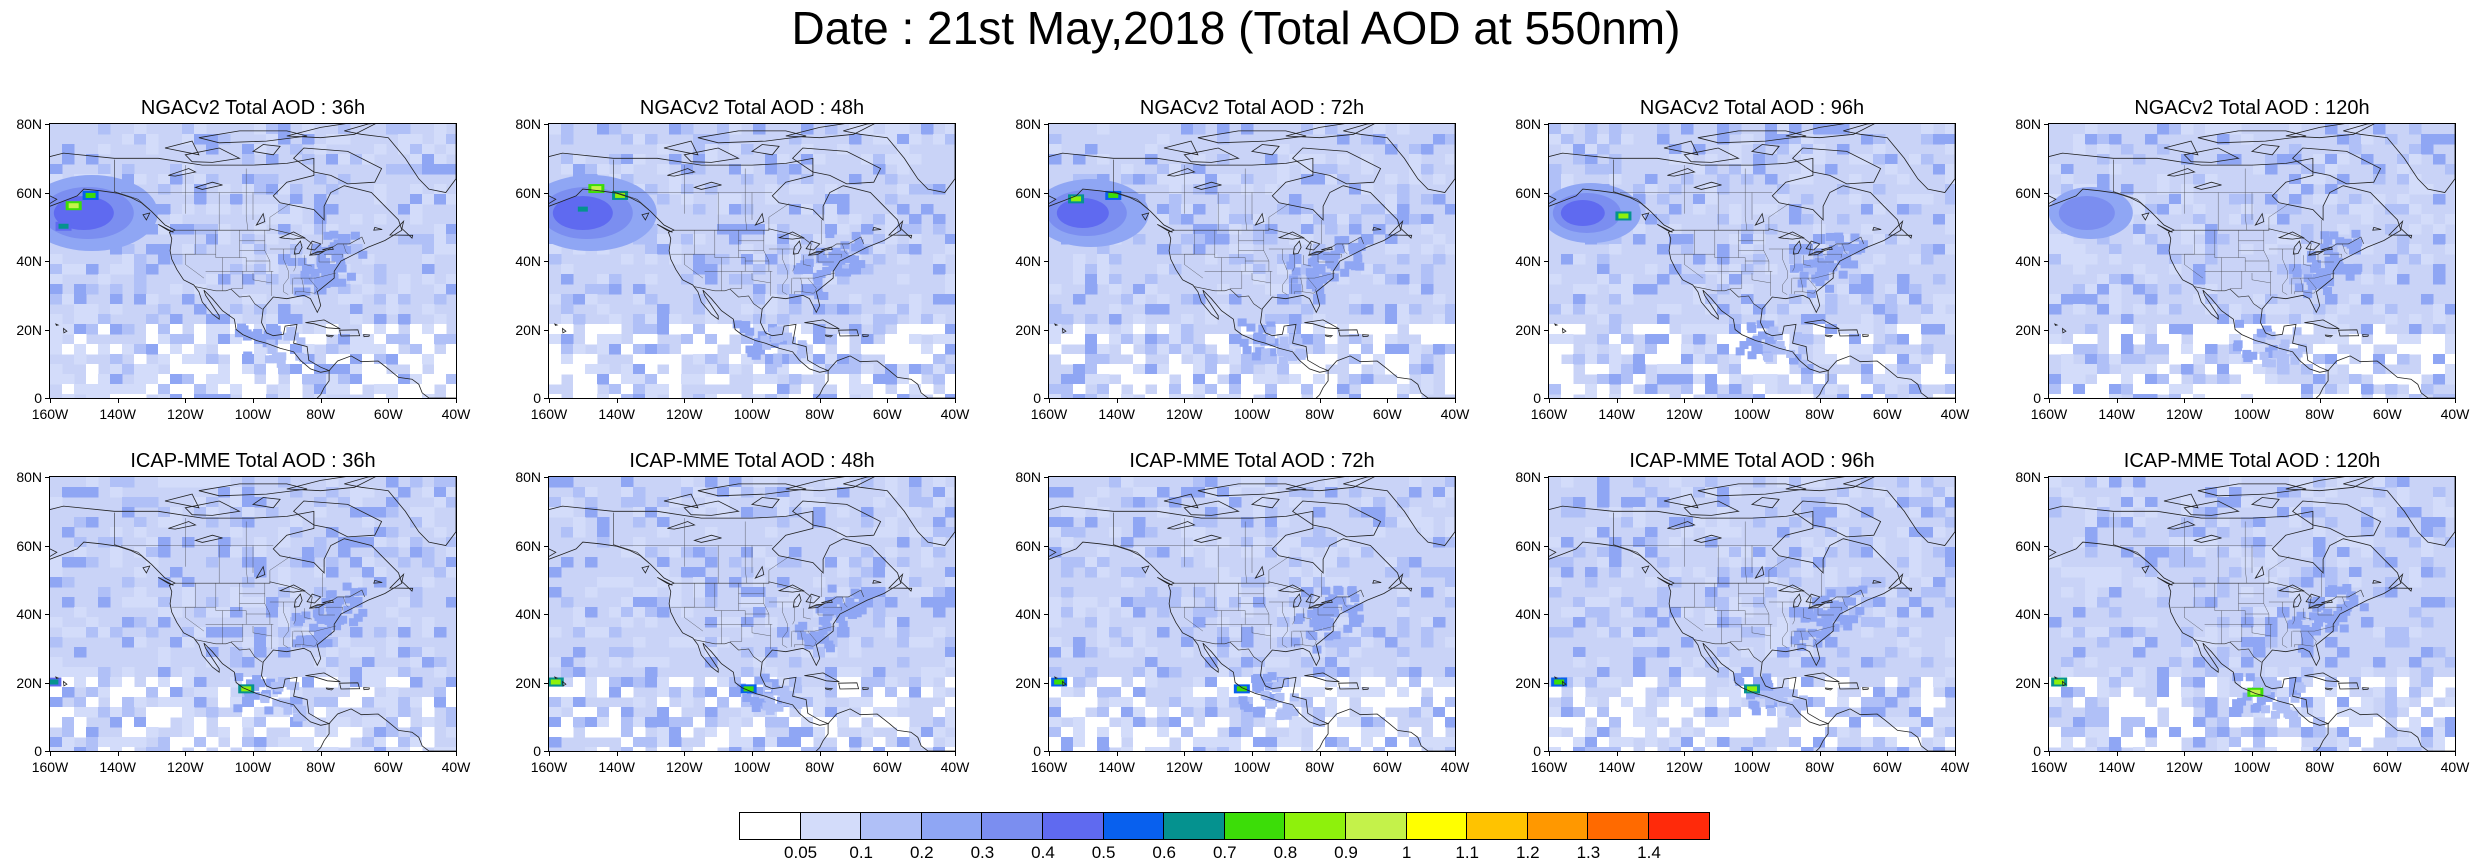 Image resolution: width=2472 pixels, height=862 pixels. What do you see at coordinates (1346, 852) in the screenshot?
I see `colorbar-label: 0.9` at bounding box center [1346, 852].